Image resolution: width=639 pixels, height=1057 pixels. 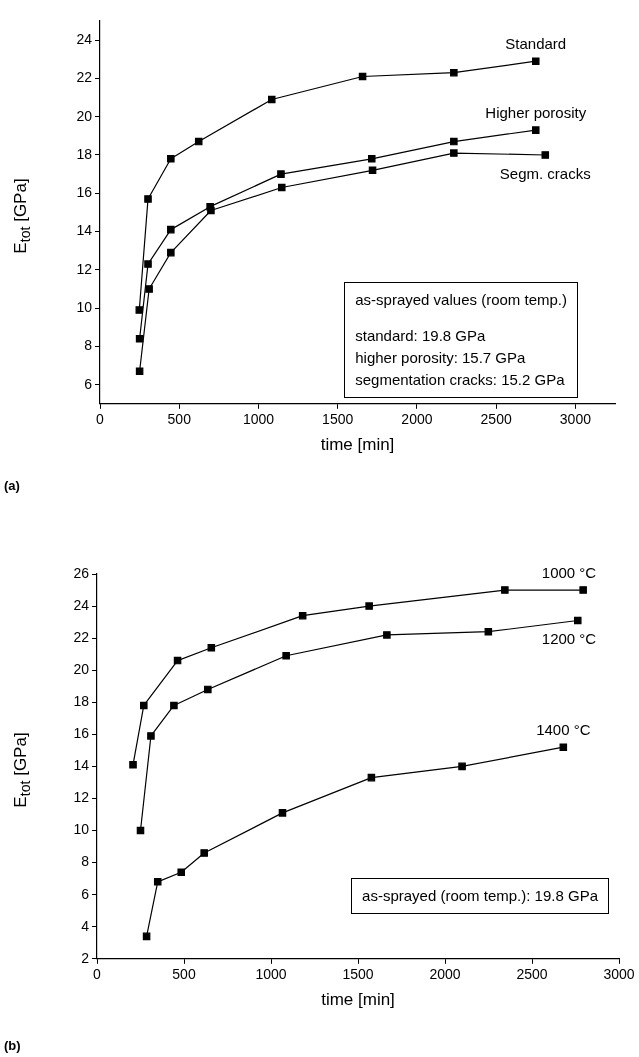 What do you see at coordinates (461, 299) in the screenshot?
I see `annotation: as-sprayed values (room temp.)` at bounding box center [461, 299].